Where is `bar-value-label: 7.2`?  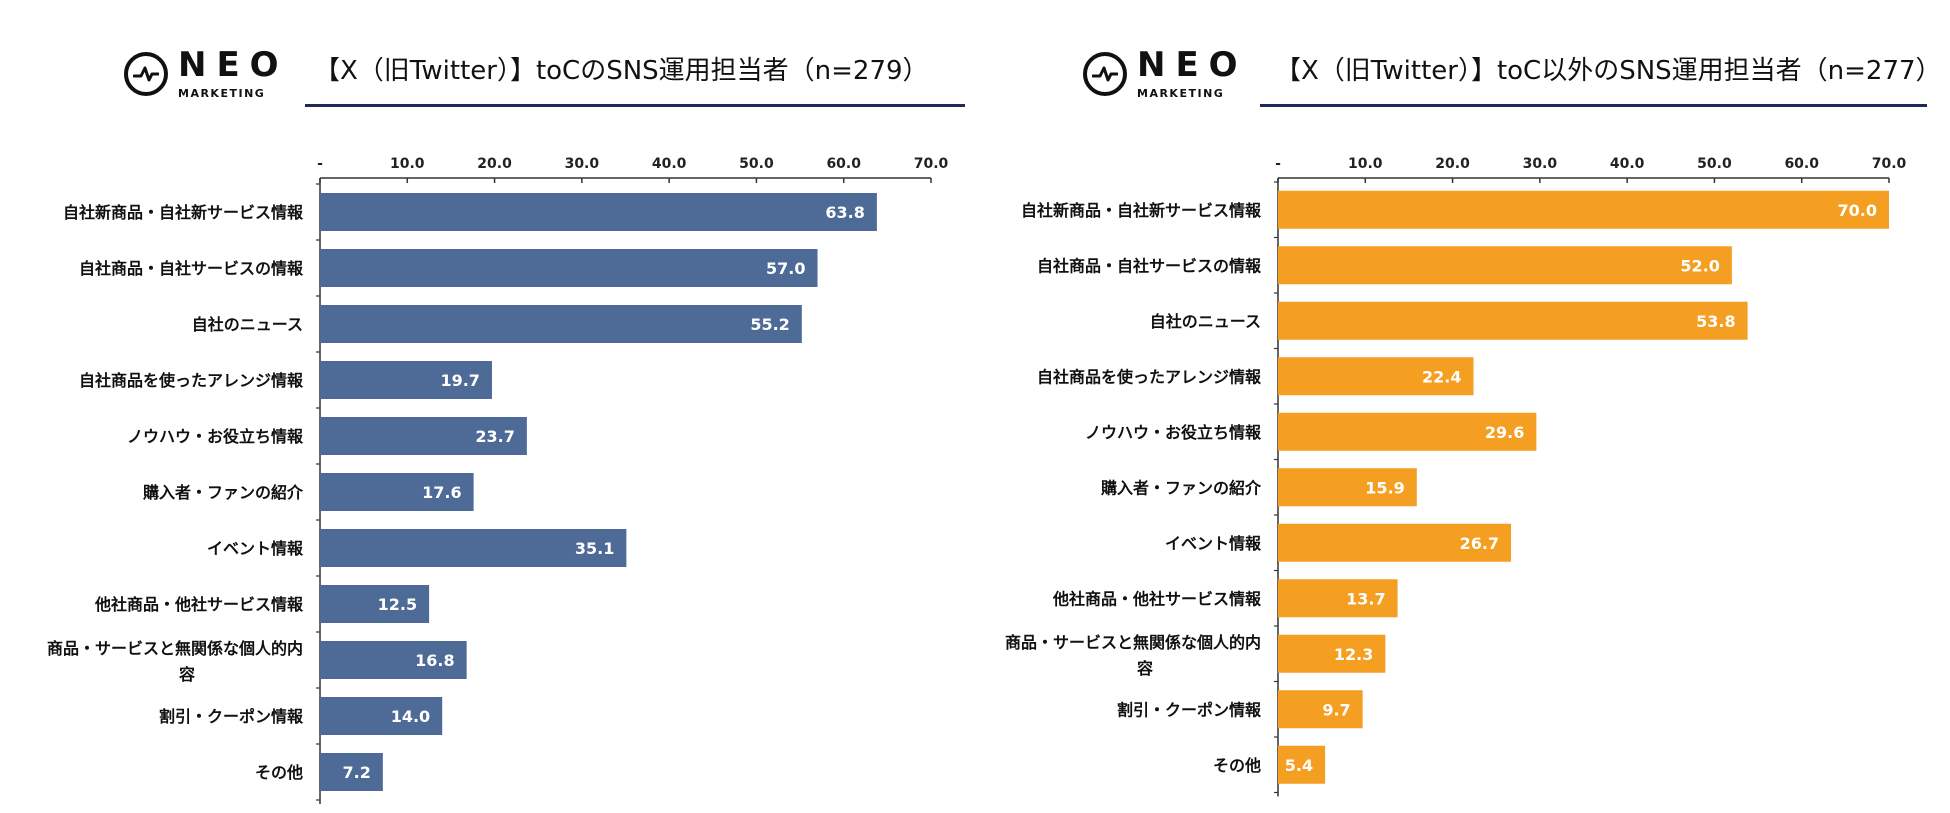
bar-value-label: 7.2 is located at coordinates (357, 772).